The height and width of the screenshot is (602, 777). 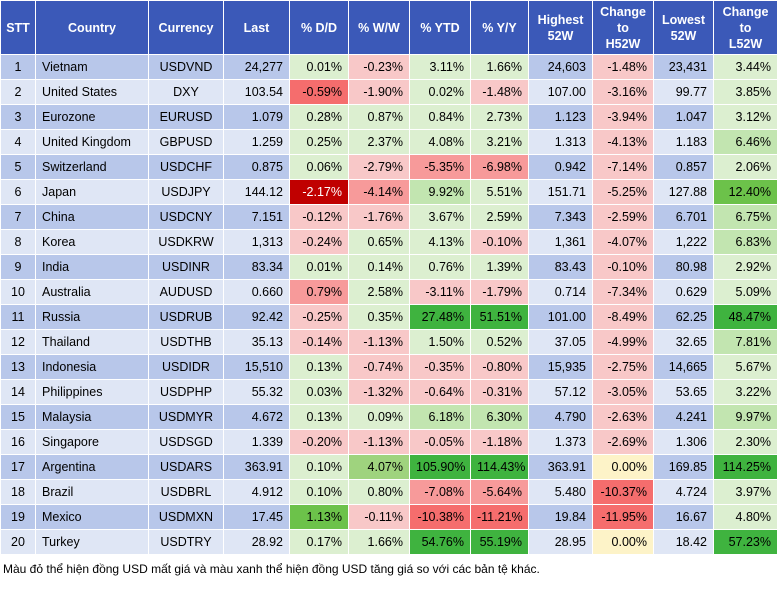 What do you see at coordinates (560, 292) in the screenshot?
I see `cell-highest-52w: 0.714` at bounding box center [560, 292].